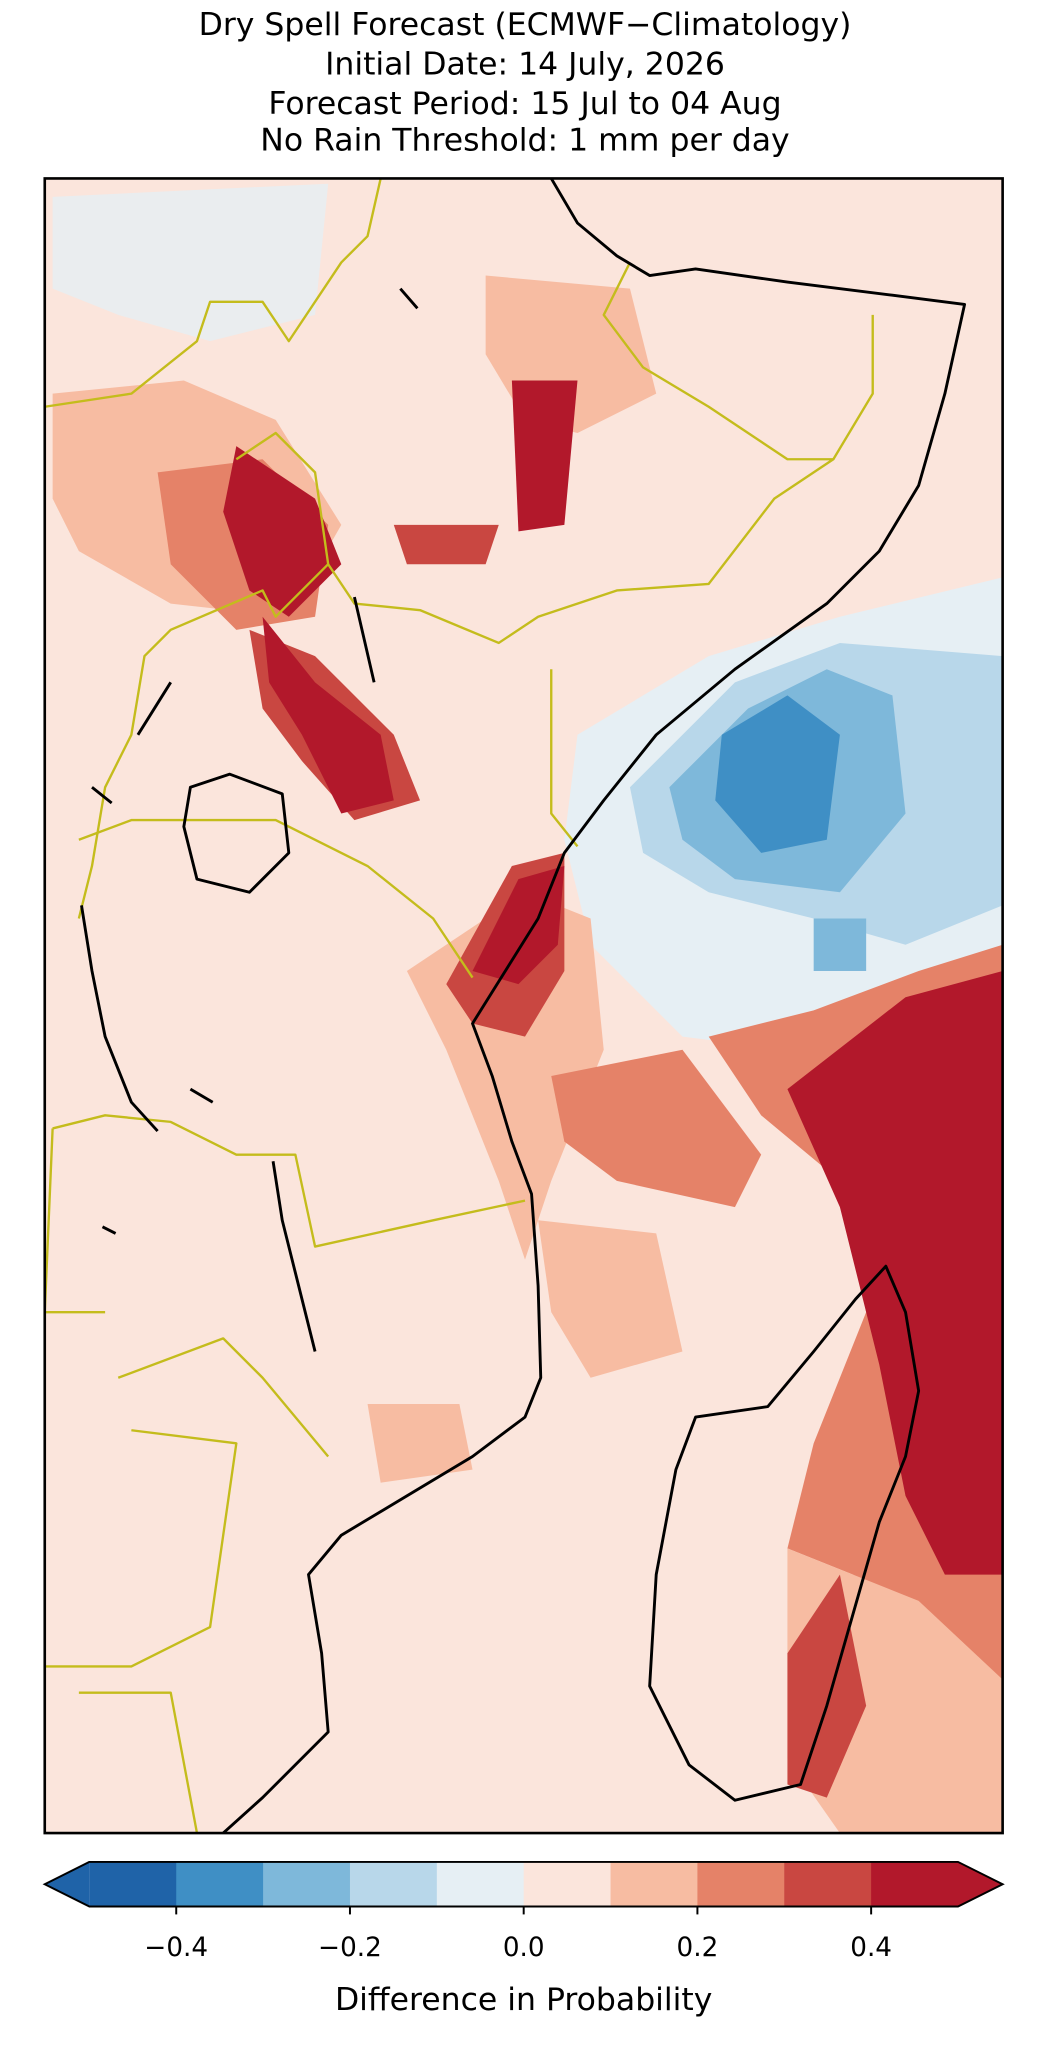 The width and height of the screenshot is (1050, 2068). What do you see at coordinates (350, 1948) in the screenshot?
I see `colorbar-tick-label: −0.2` at bounding box center [350, 1948].